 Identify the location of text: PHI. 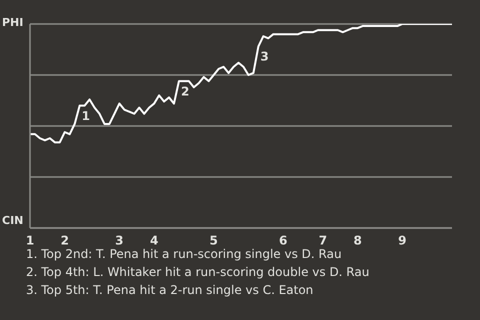
(13, 22).